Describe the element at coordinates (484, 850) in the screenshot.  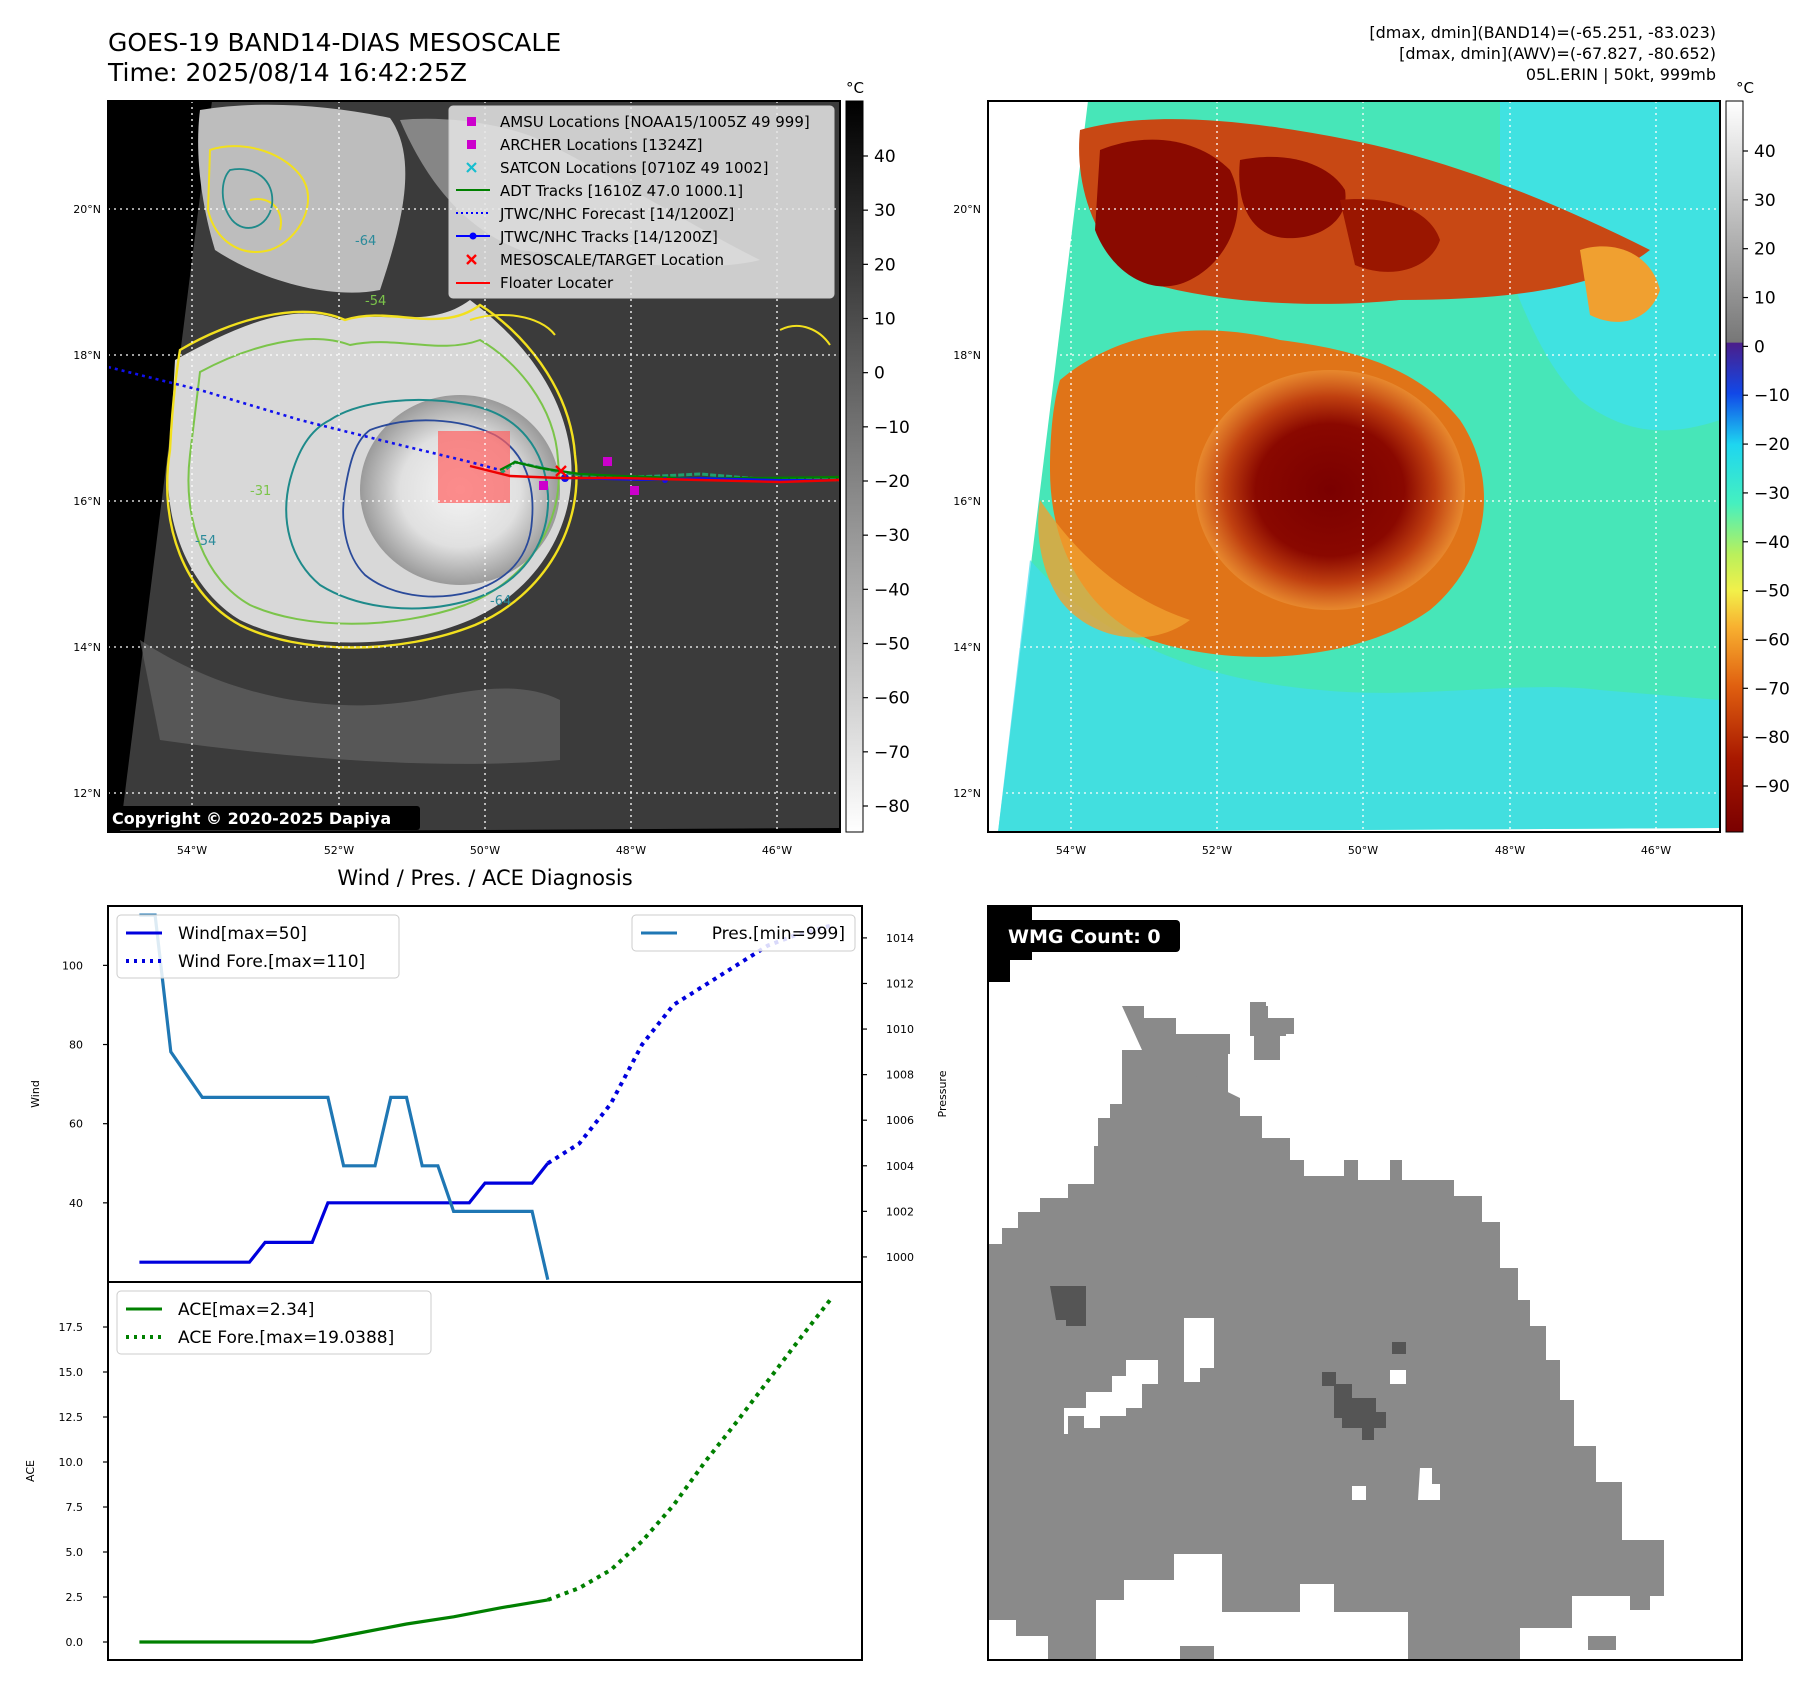
I see `map1-lon-labels: 54°W 52°W 50°W 48°W 46°W` at that location.